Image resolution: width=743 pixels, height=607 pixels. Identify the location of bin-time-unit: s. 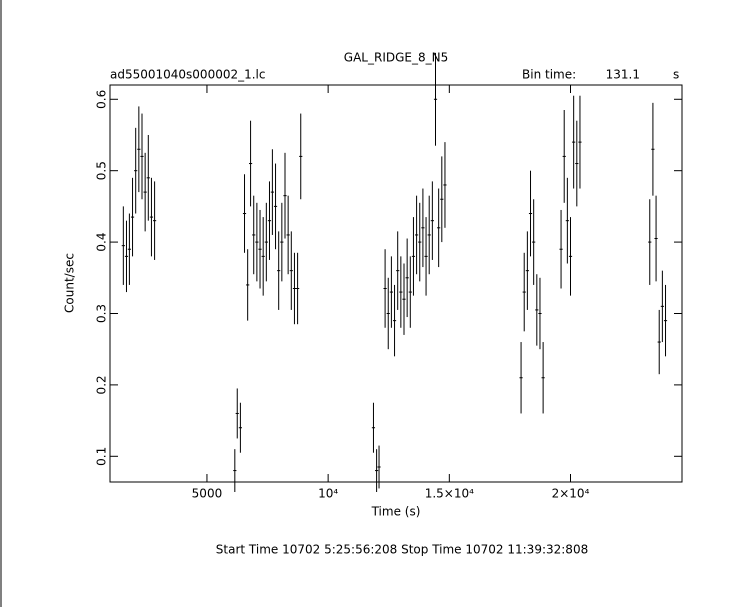
(676, 75).